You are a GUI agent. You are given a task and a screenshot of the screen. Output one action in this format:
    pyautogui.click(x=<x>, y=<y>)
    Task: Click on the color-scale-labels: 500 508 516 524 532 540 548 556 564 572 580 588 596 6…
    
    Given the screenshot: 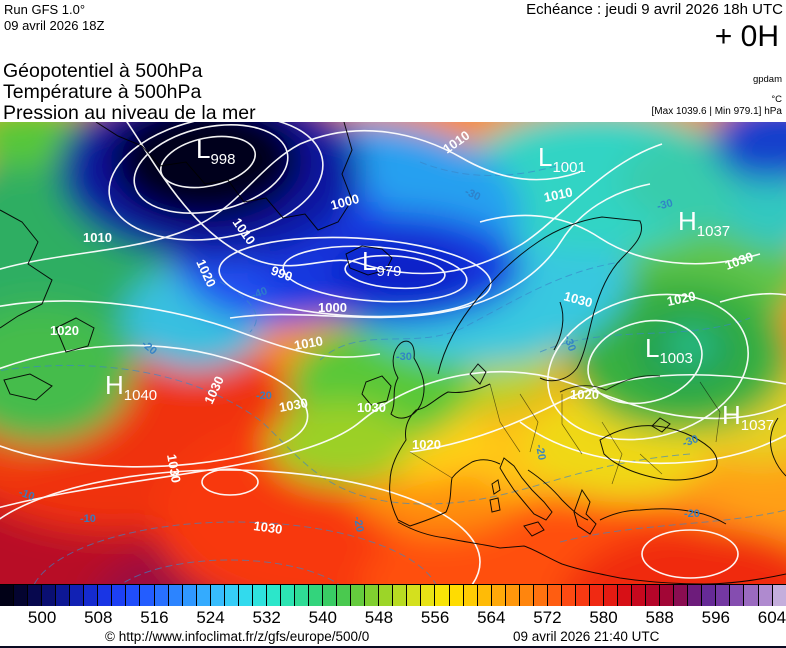 What is the action you would take?
    pyautogui.click(x=393, y=617)
    